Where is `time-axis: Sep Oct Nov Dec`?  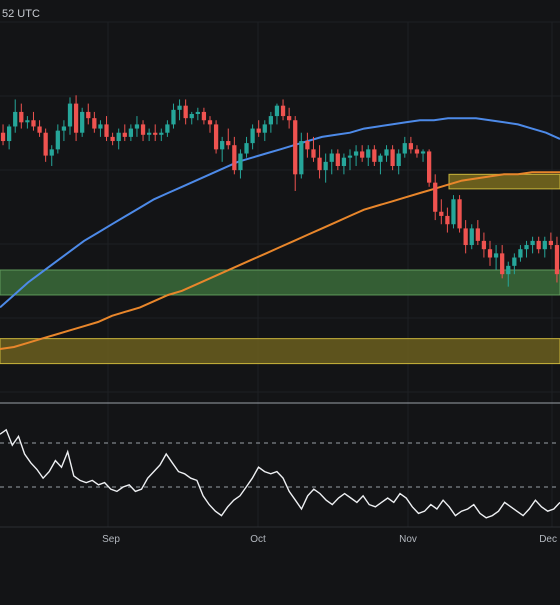
time-axis: Sep Oct Nov Dec is located at coordinates (329, 539).